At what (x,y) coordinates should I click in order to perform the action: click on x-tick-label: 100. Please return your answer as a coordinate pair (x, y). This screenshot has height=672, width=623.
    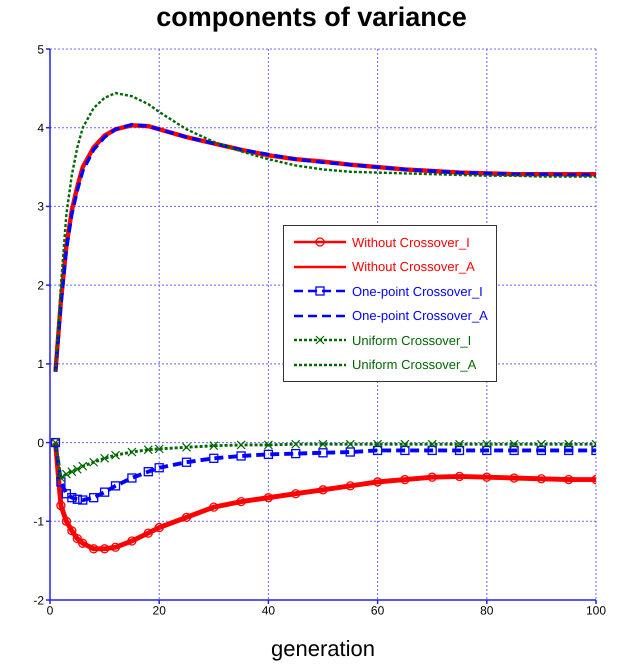
    Looking at the image, I should click on (596, 611).